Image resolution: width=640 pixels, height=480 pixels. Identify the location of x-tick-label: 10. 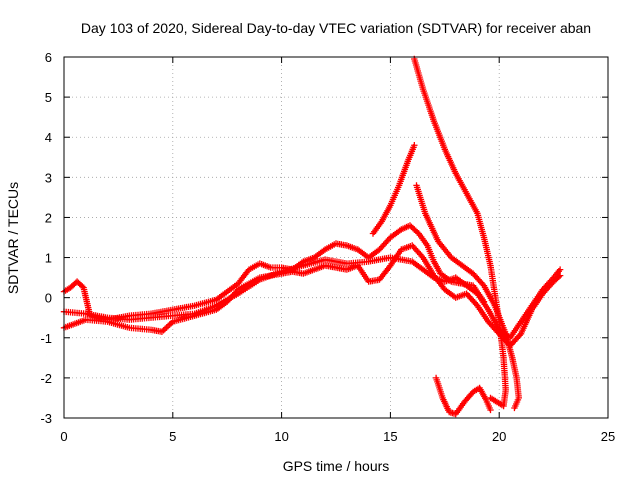
(281, 436).